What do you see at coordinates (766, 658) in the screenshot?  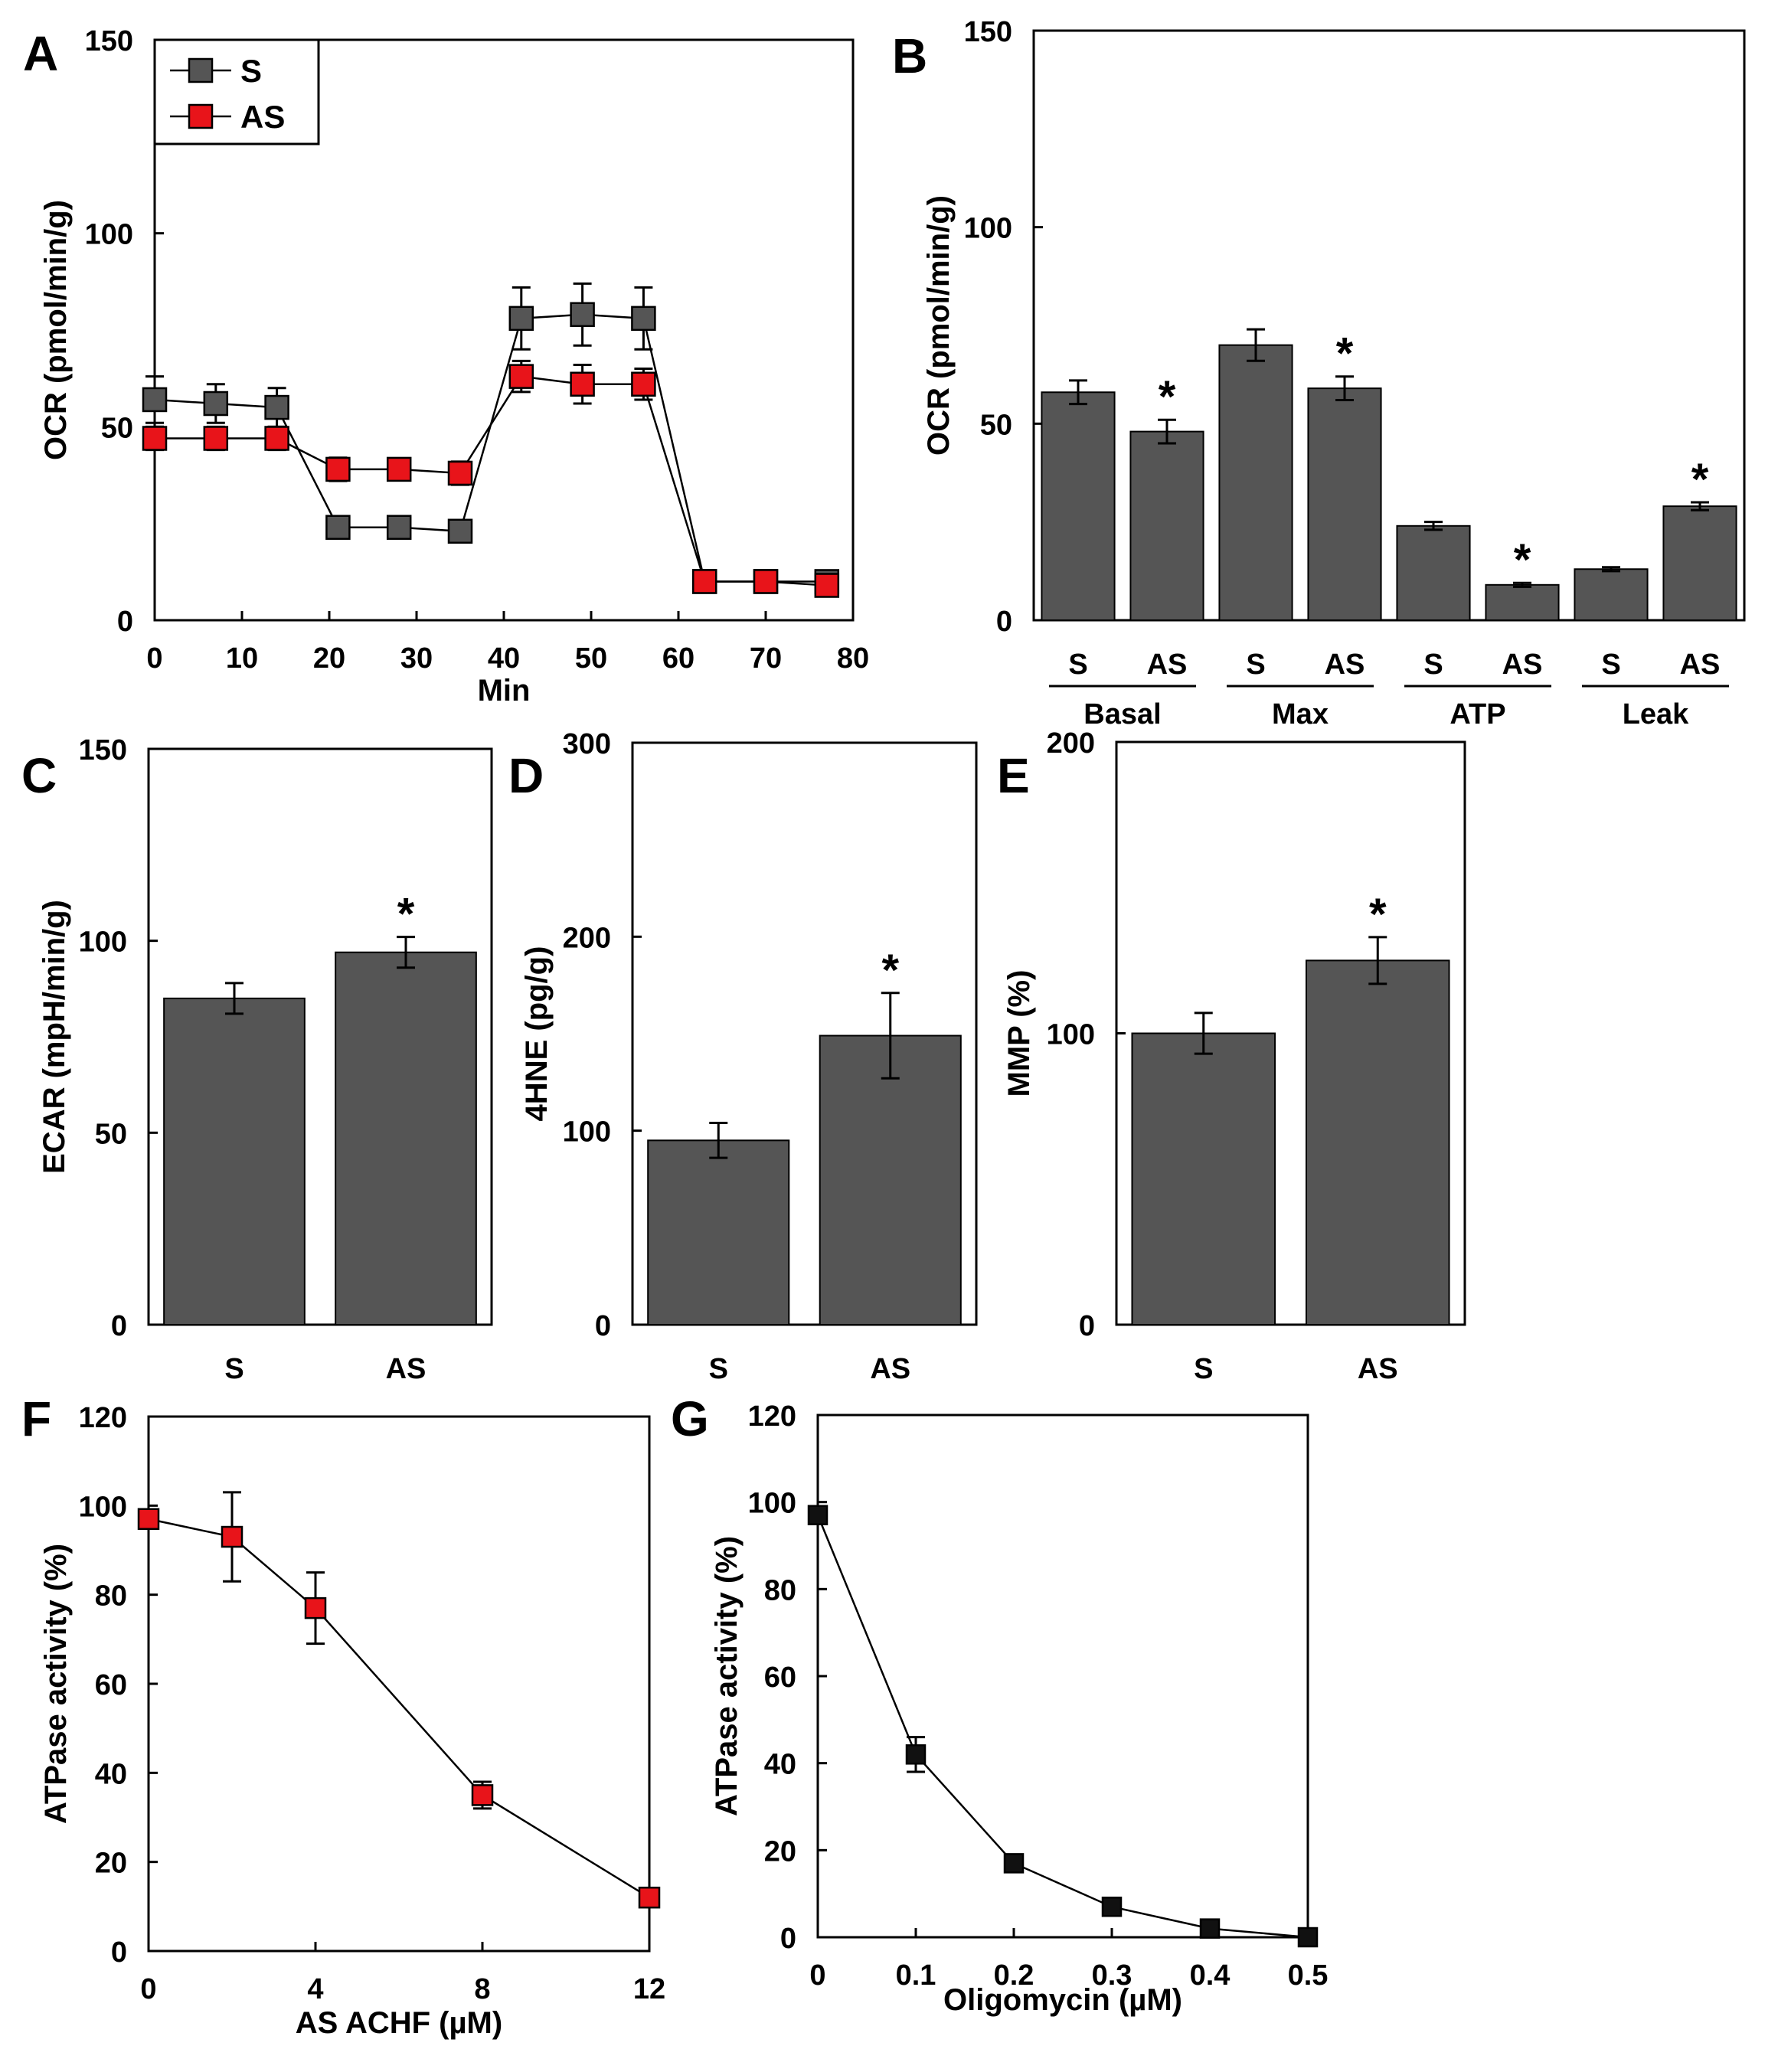 I see `x-tick-label: 70` at bounding box center [766, 658].